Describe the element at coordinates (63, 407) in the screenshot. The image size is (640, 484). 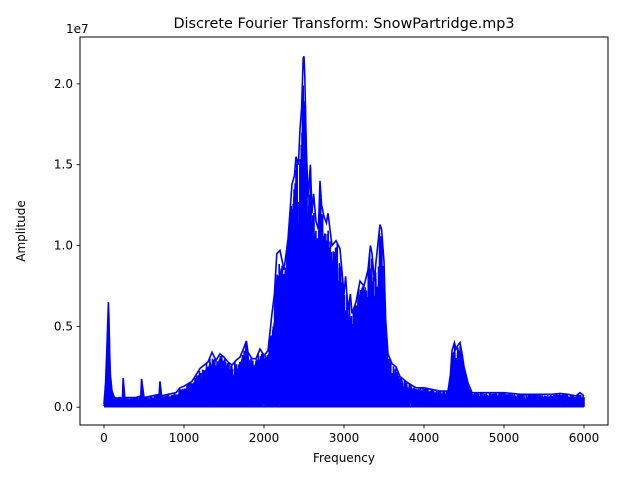
I see `y-tick-label: 0.0` at that location.